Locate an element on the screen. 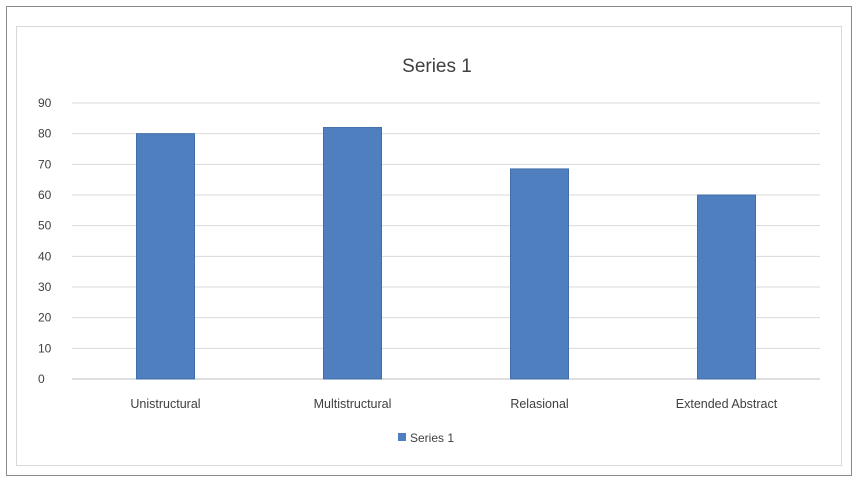 The width and height of the screenshot is (854, 479). x-category-label: Unistructural is located at coordinates (165, 404).